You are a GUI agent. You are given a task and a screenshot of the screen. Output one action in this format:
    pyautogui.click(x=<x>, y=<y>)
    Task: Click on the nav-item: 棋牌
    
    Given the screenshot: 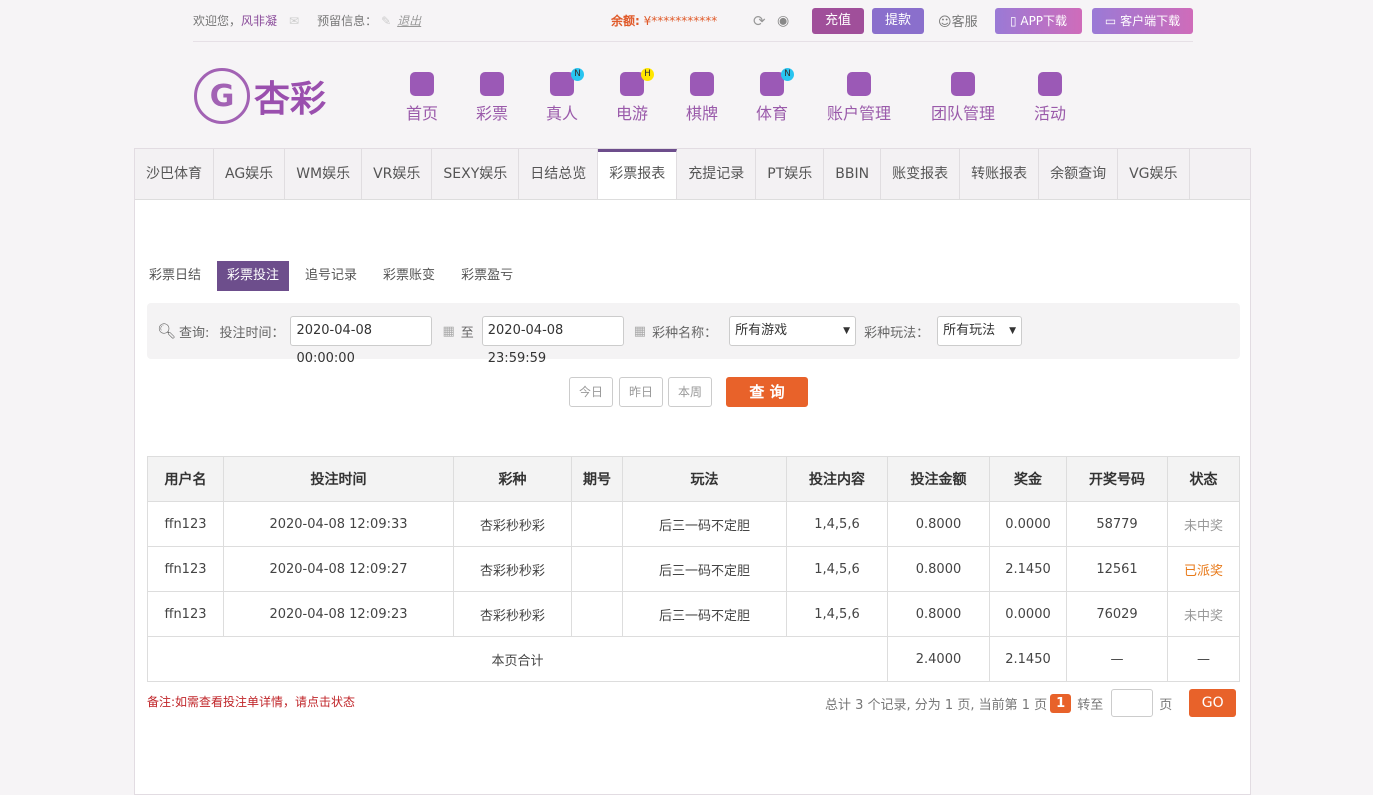 What is the action you would take?
    pyautogui.click(x=702, y=98)
    